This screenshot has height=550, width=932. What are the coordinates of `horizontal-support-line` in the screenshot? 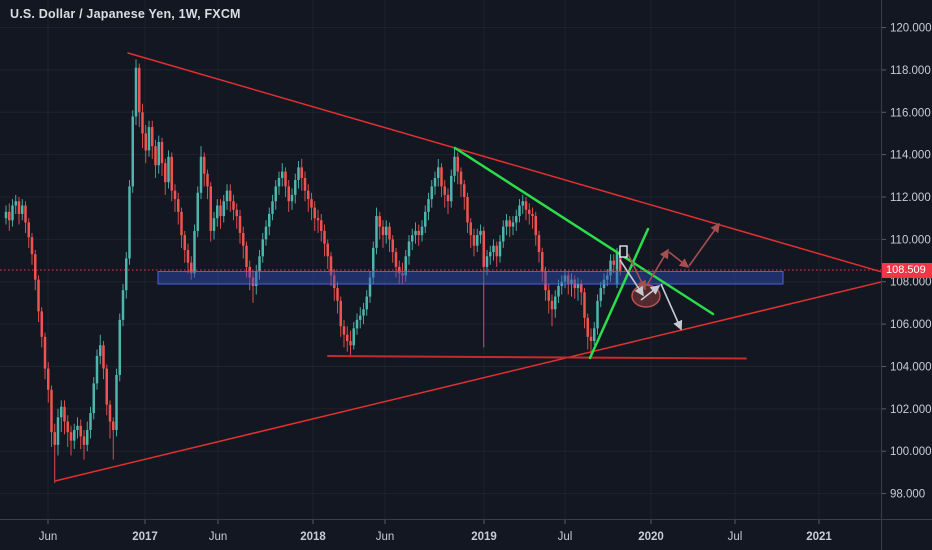 It's located at (537, 357).